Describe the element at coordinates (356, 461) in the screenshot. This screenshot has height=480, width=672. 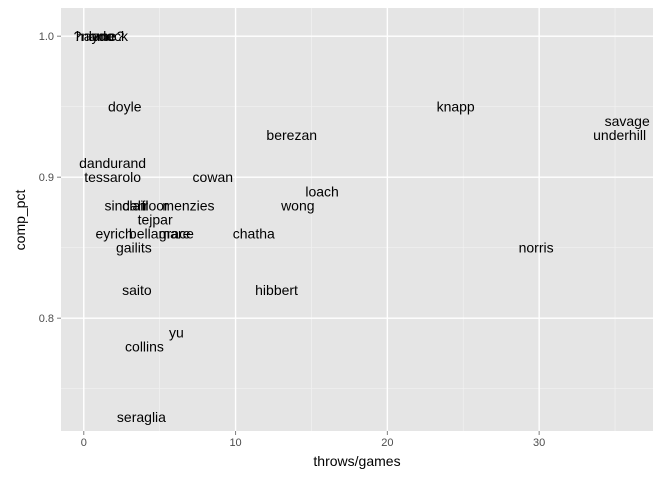
I see `x-axis-title: throws/games` at that location.